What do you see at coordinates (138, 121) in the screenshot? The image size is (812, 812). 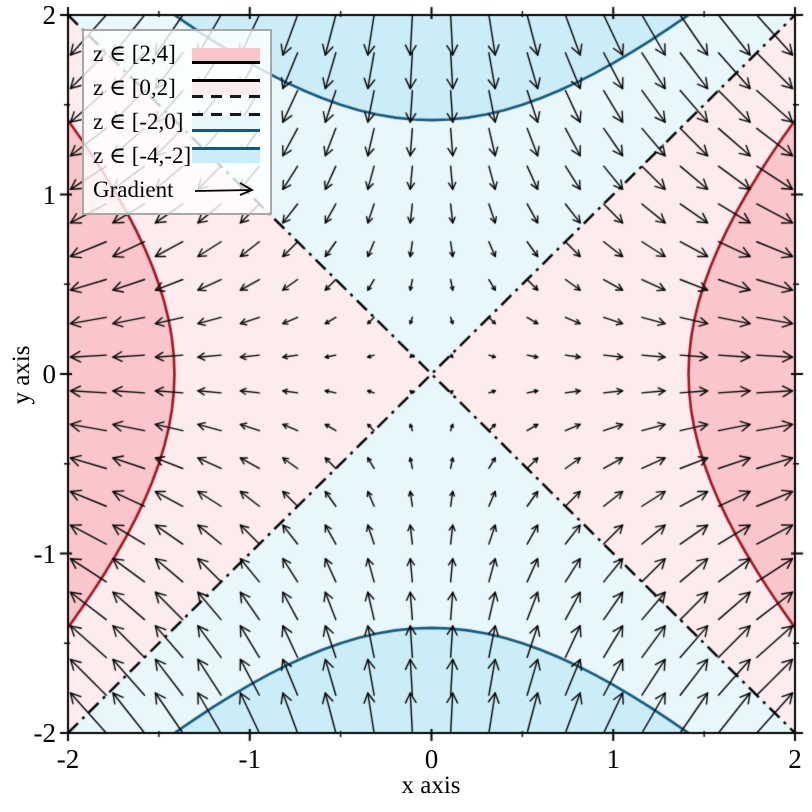 I see `legend-label: z ∈ [-2,0]` at bounding box center [138, 121].